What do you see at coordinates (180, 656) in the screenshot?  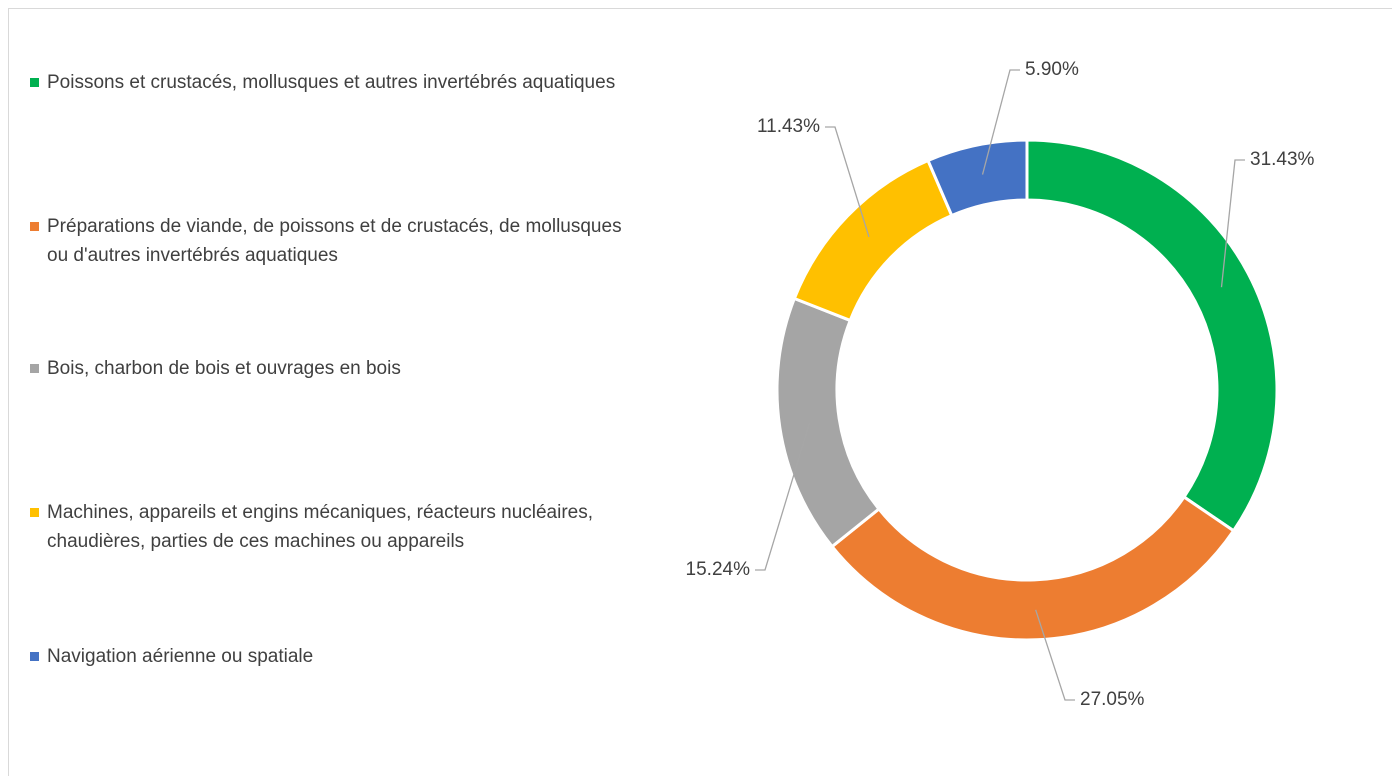 I see `legend-label: Navigation aérienne ou spatiale` at bounding box center [180, 656].